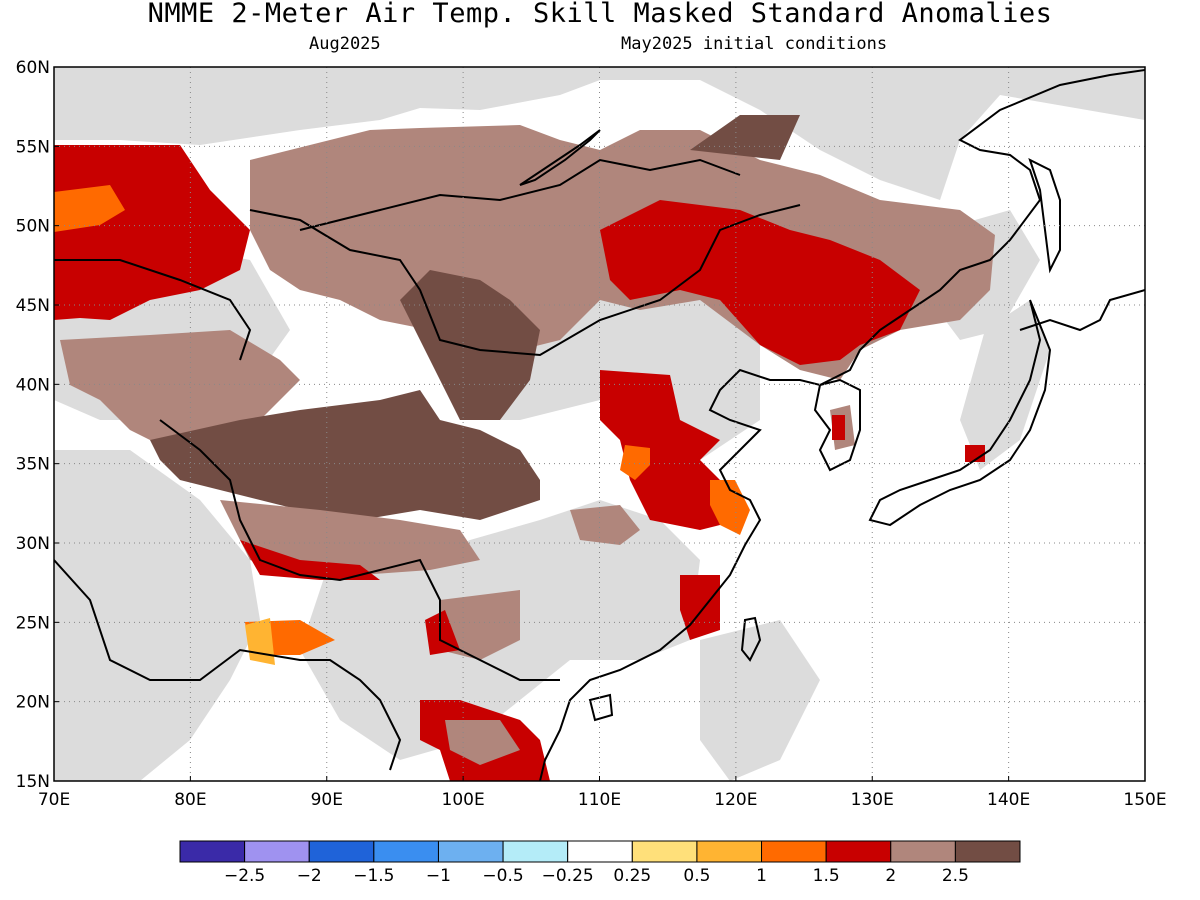  What do you see at coordinates (33, 782) in the screenshot?
I see `lat-tick-label: 15N` at bounding box center [33, 782].